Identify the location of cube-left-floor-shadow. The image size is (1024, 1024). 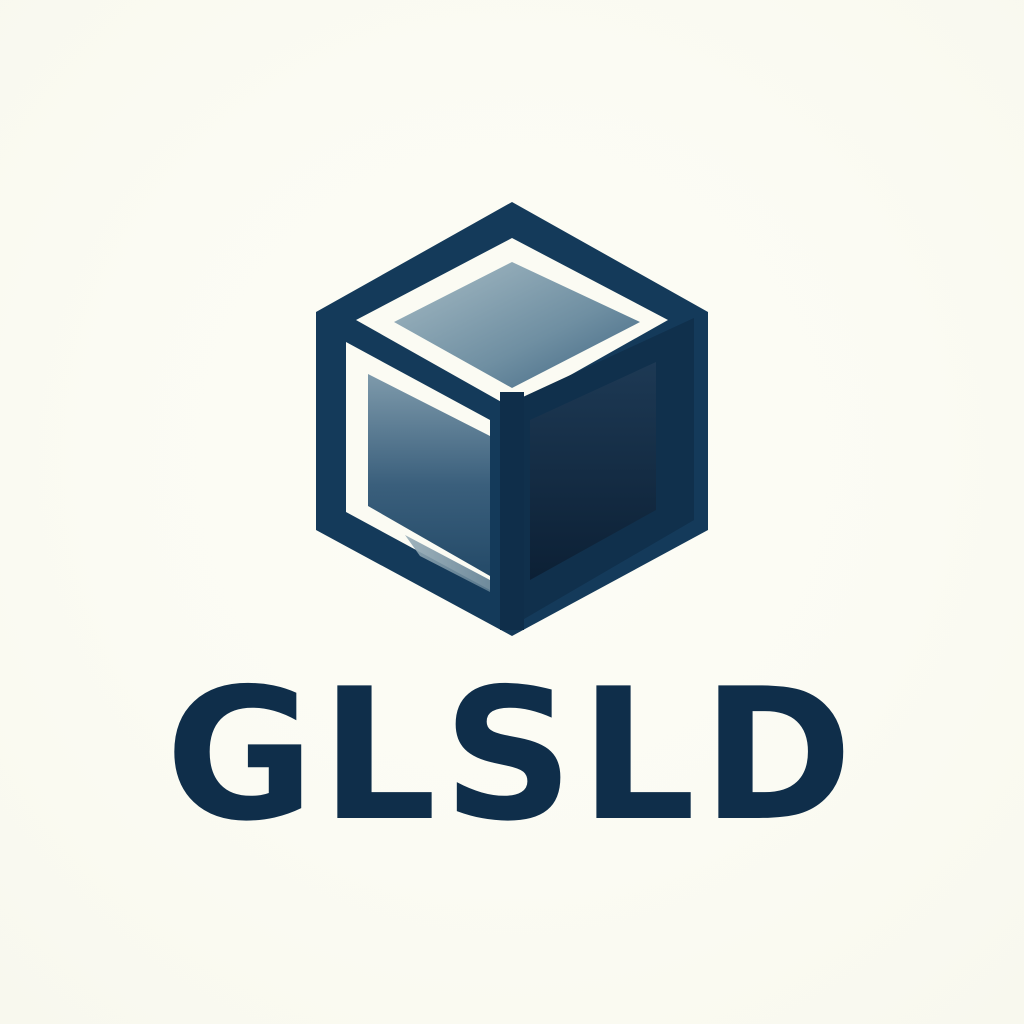
(447, 563).